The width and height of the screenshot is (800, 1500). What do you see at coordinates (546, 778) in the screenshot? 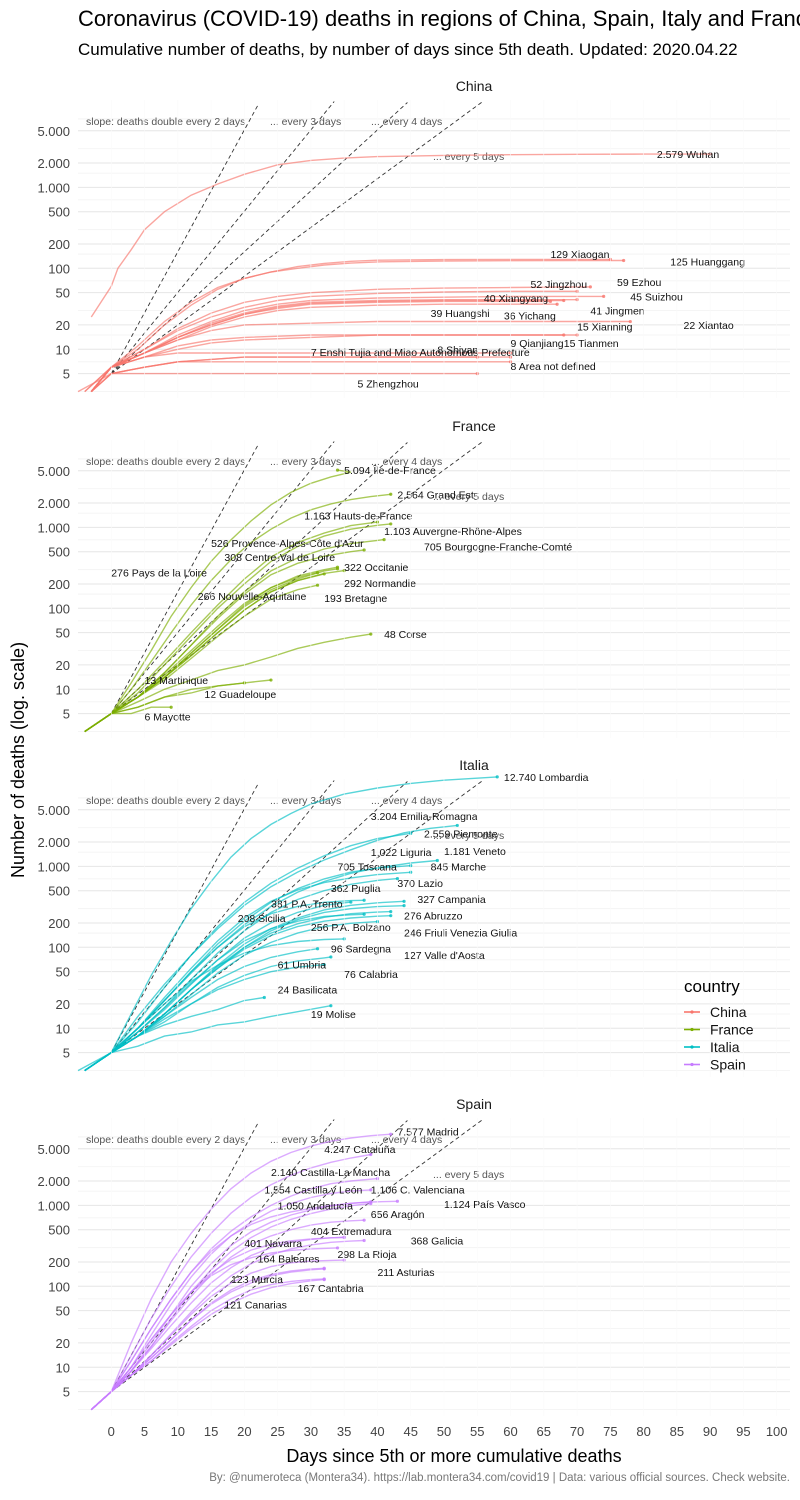
I see `data-label: 12.740 Lombardia` at bounding box center [546, 778].